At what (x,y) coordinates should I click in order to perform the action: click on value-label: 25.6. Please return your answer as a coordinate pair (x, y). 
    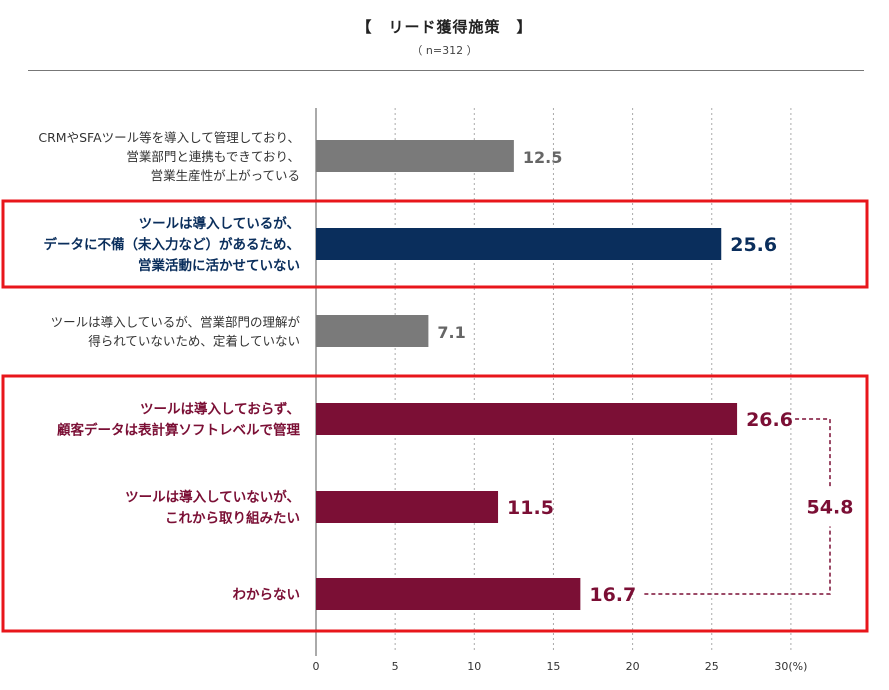
    Looking at the image, I should click on (753, 245).